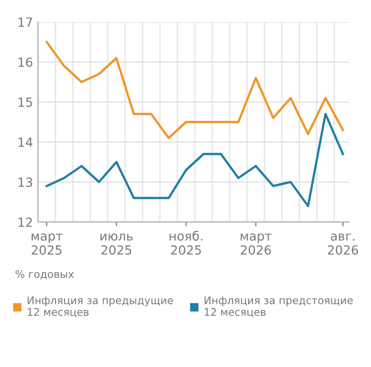 The image size is (371, 367). Describe the element at coordinates (343, 244) in the screenshot. I see `x-tick-label: авг. 2026` at that location.